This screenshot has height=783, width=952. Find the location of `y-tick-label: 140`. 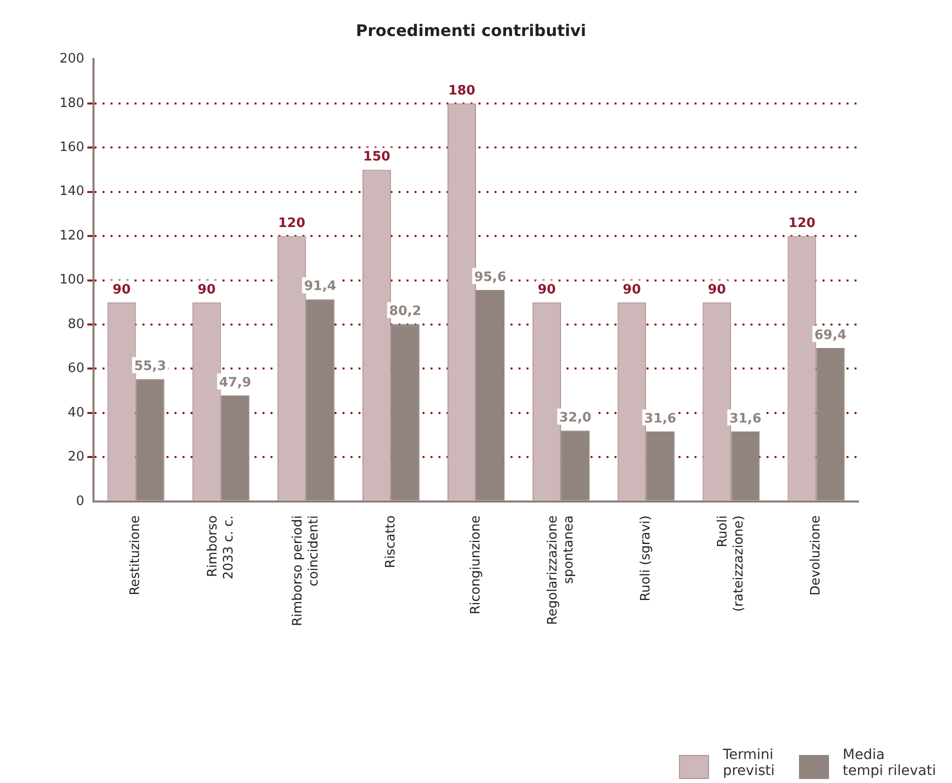

y-tick-label: 140 is located at coordinates (72, 192).